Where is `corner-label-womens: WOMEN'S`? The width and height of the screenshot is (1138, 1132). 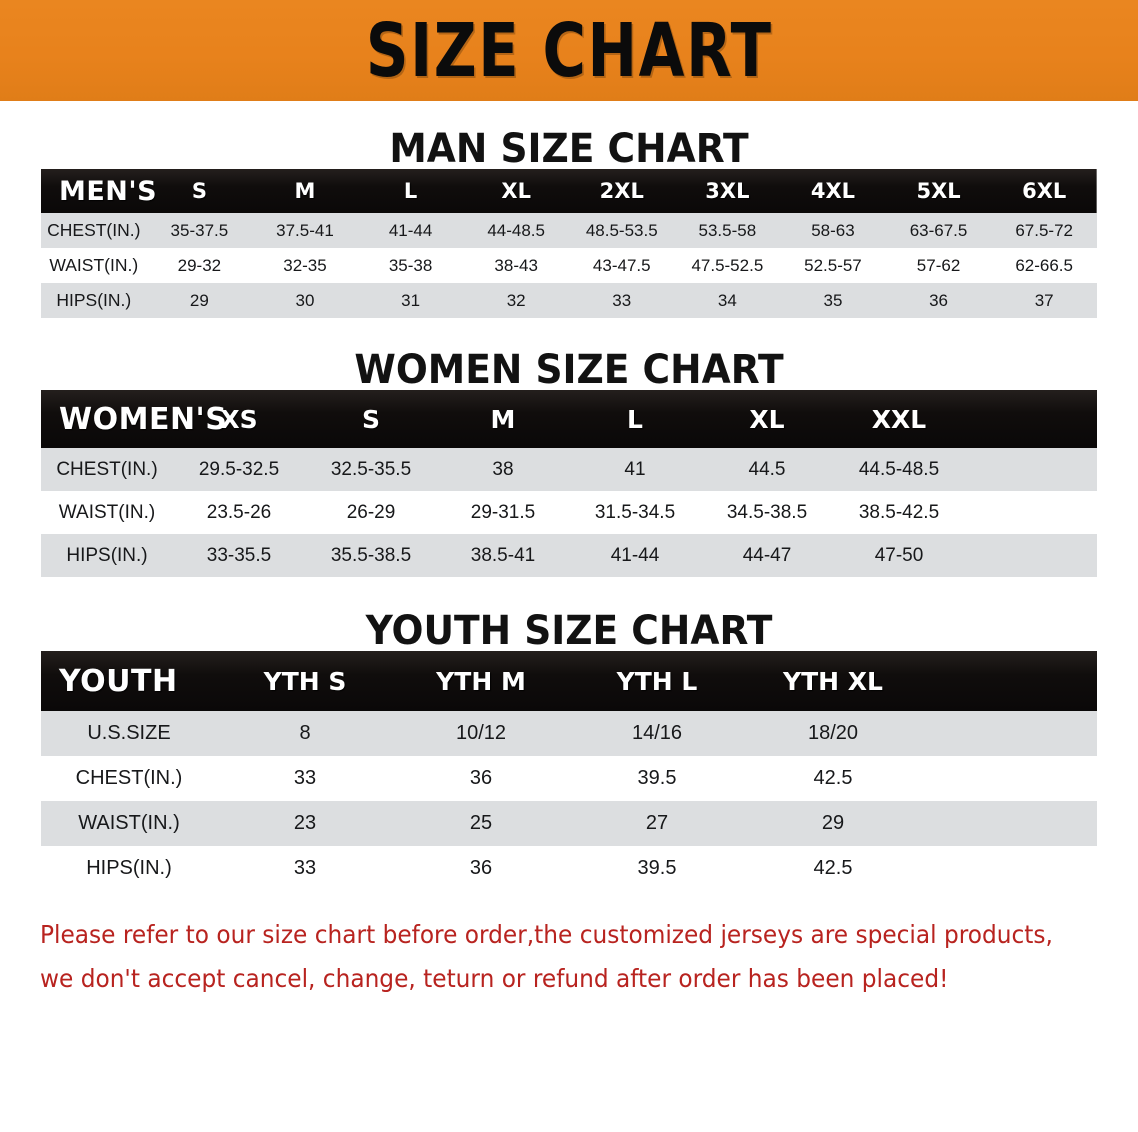
corner-label-womens: WOMEN'S is located at coordinates (143, 419).